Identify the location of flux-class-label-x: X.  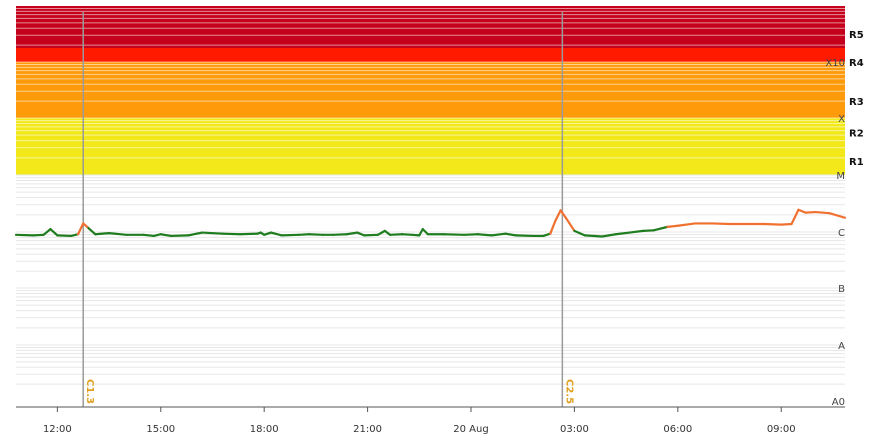
(841, 119).